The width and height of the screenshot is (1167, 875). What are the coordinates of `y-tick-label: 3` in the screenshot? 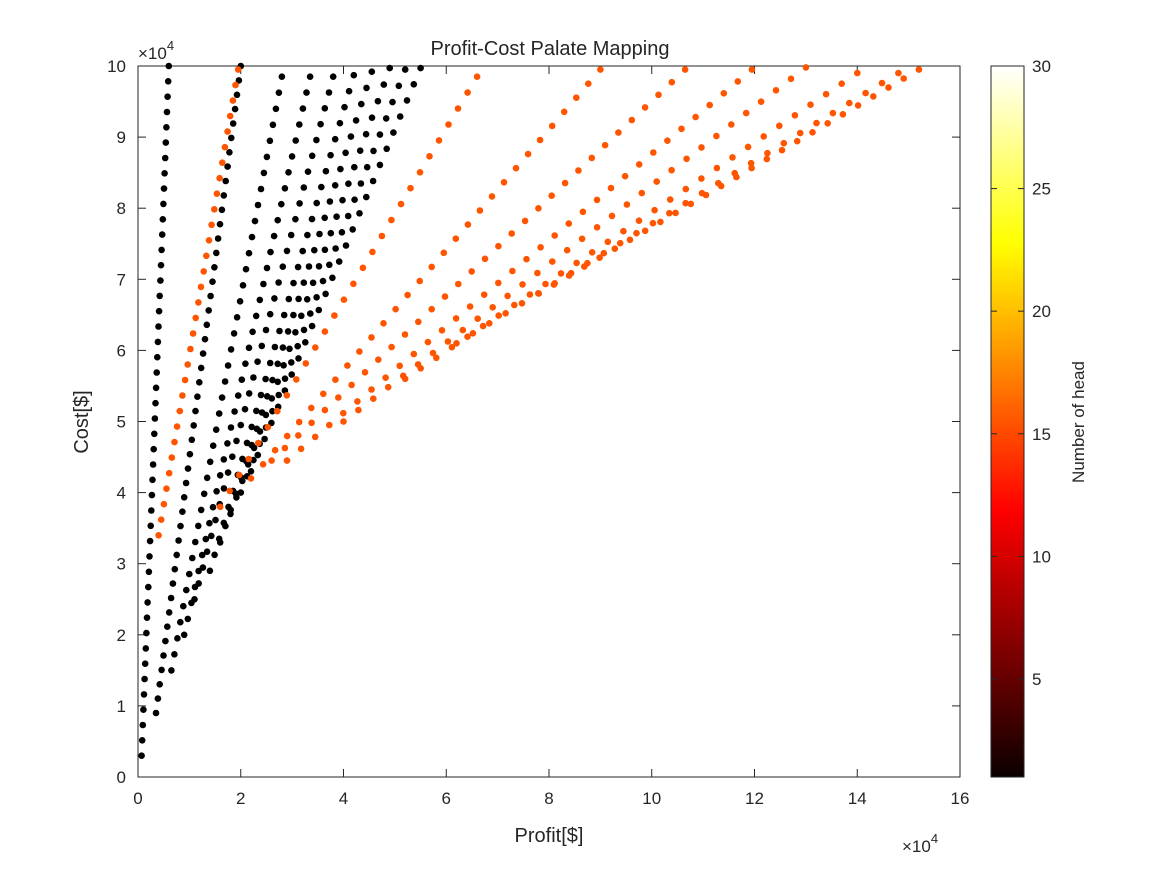 It's located at (121, 564).